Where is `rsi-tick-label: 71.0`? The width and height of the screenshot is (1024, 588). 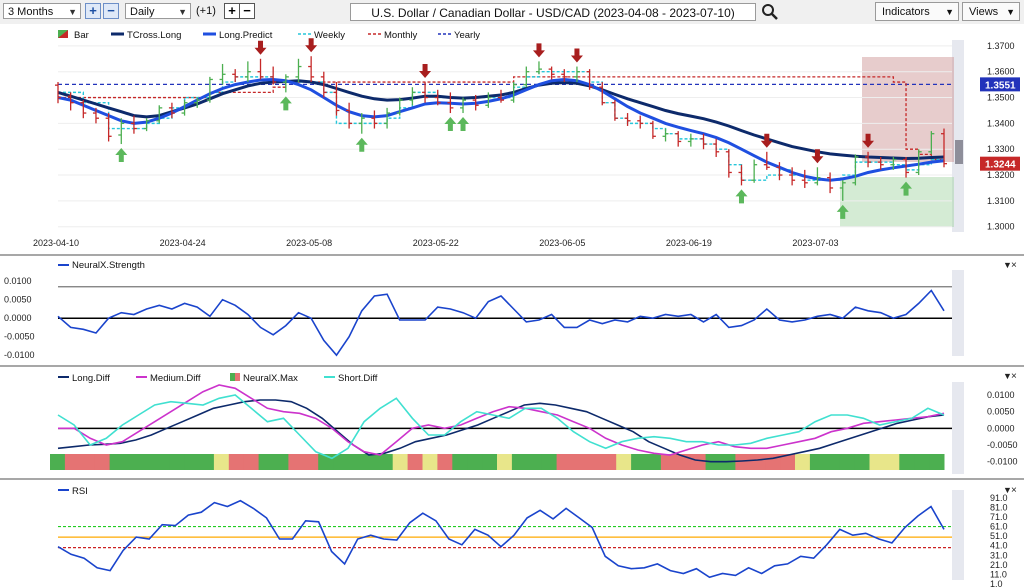
rsi-tick-label: 71.0 is located at coordinates (999, 517).